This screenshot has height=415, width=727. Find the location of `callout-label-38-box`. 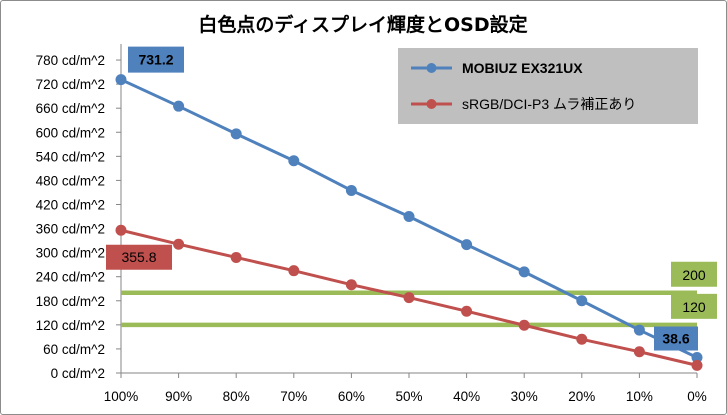

callout-label-38-box is located at coordinates (676, 338).